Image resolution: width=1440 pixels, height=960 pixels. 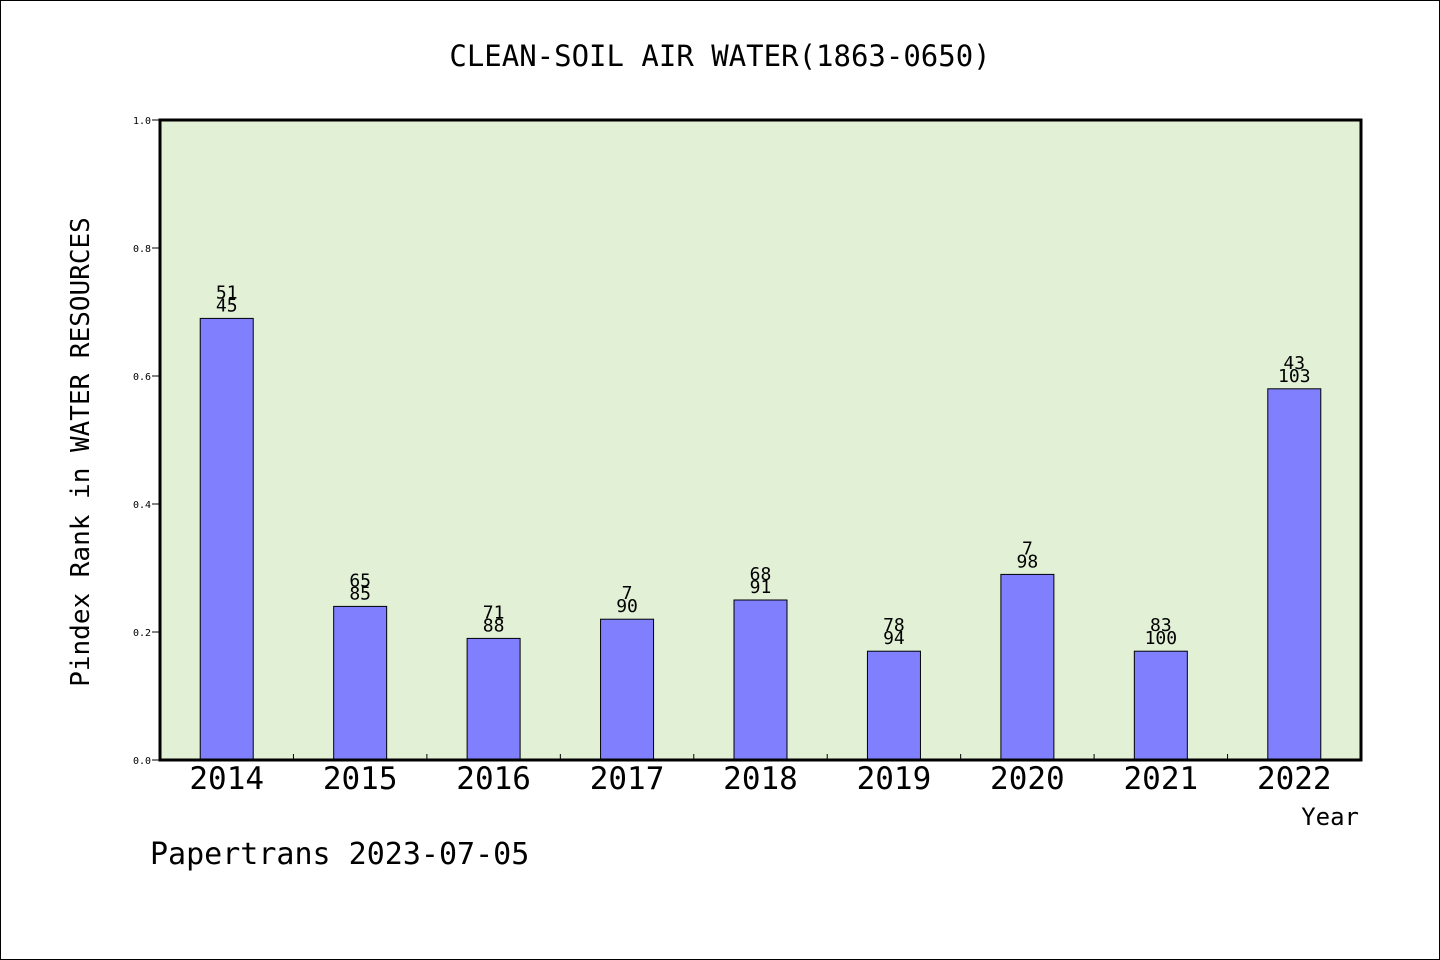 I want to click on bar-label-bottom-2021: 100, so click(x=1161, y=638).